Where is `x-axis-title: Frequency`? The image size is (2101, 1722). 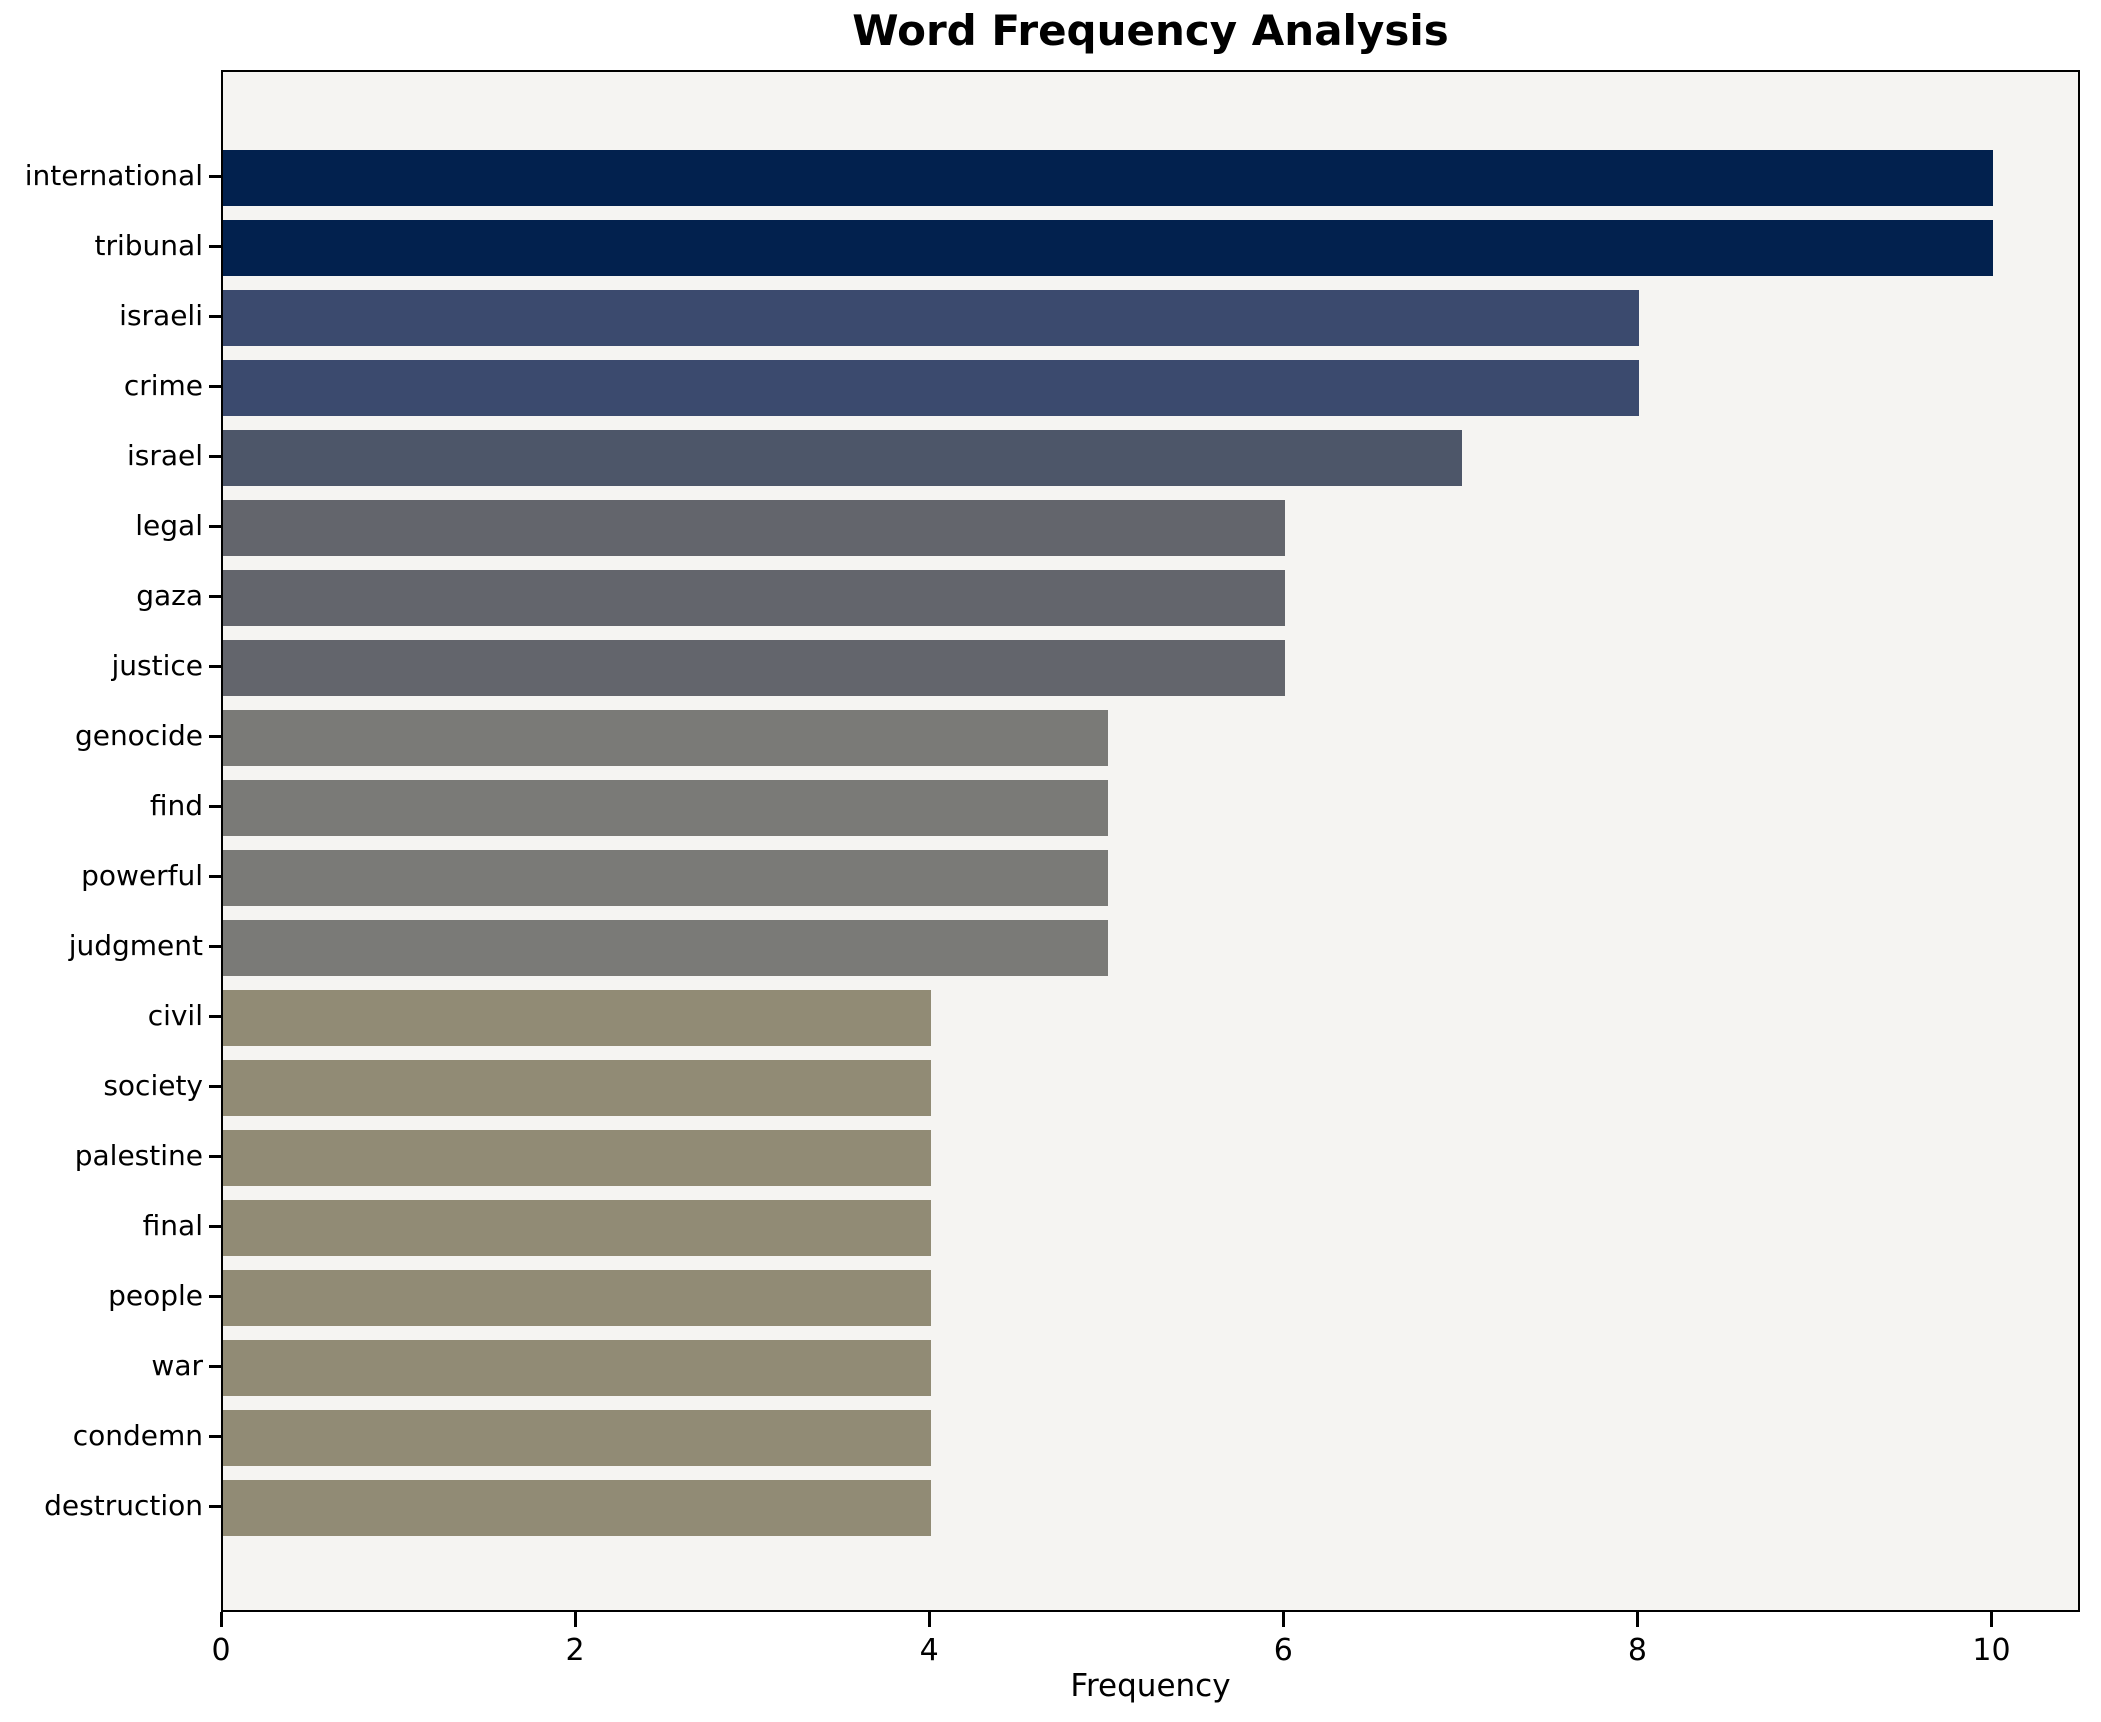 x-axis-title: Frequency is located at coordinates (1150, 1686).